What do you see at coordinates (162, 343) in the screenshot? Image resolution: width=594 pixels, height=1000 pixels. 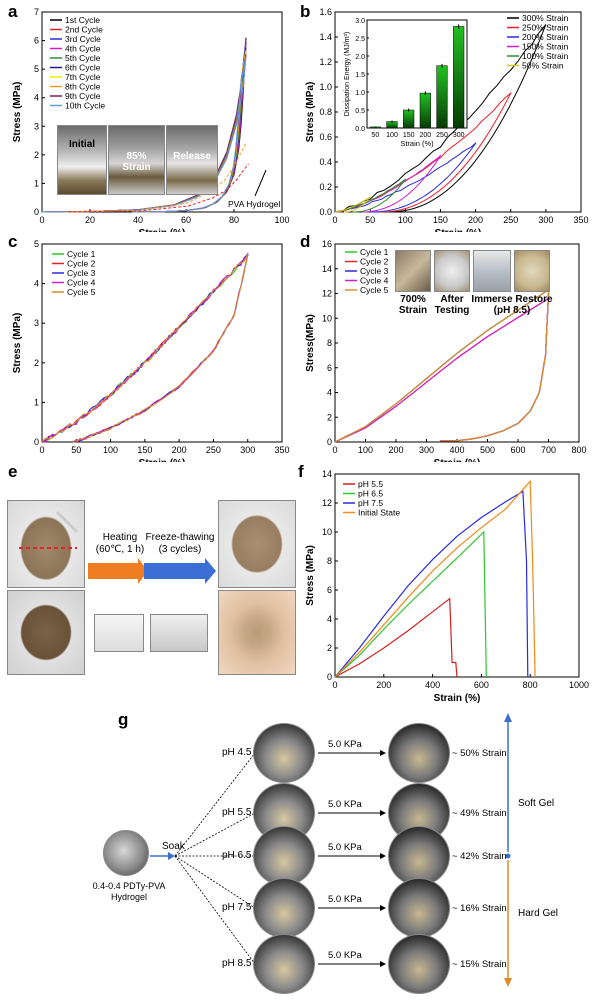 I see `plot-frame` at bounding box center [162, 343].